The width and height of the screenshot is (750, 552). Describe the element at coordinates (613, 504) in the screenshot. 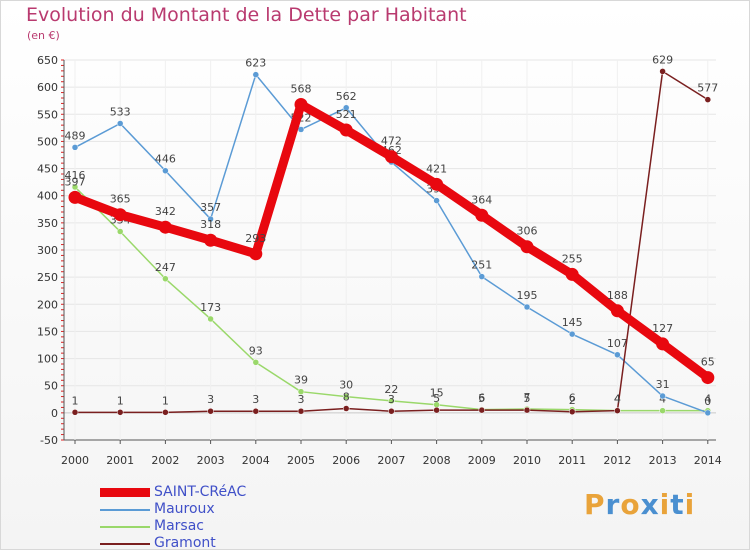

I see `logo-letter: r` at that location.